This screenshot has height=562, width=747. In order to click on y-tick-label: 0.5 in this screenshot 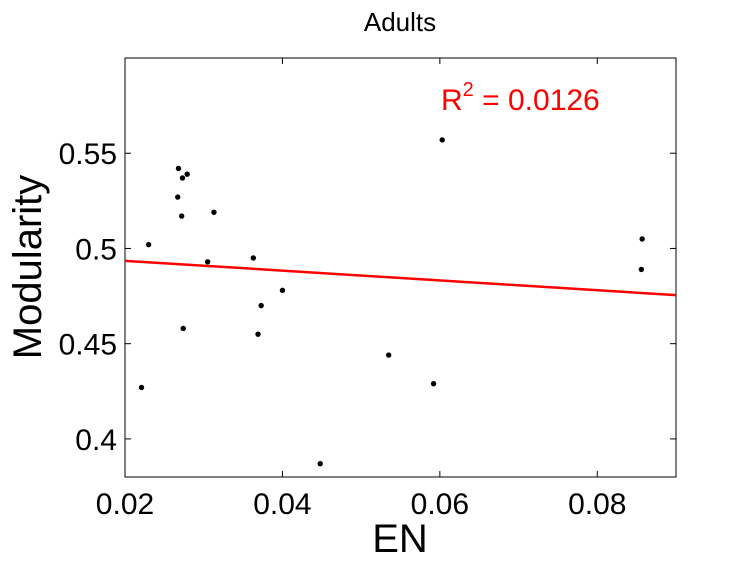, I will do `click(96, 249)`.